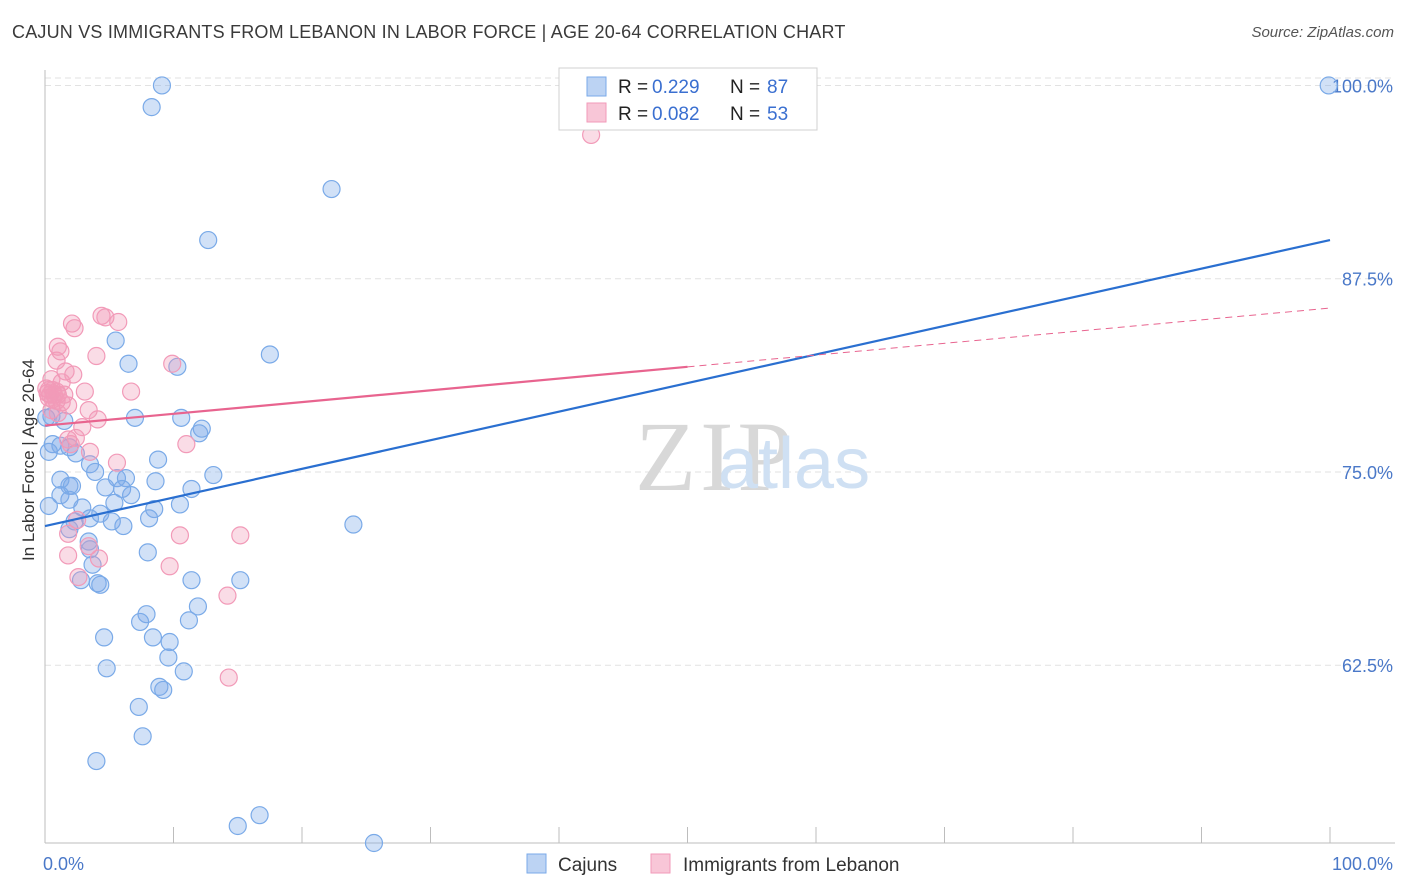 The width and height of the screenshot is (1406, 892). Describe the element at coordinates (596, 112) in the screenshot. I see `legend-swatch-lebanon` at that location.